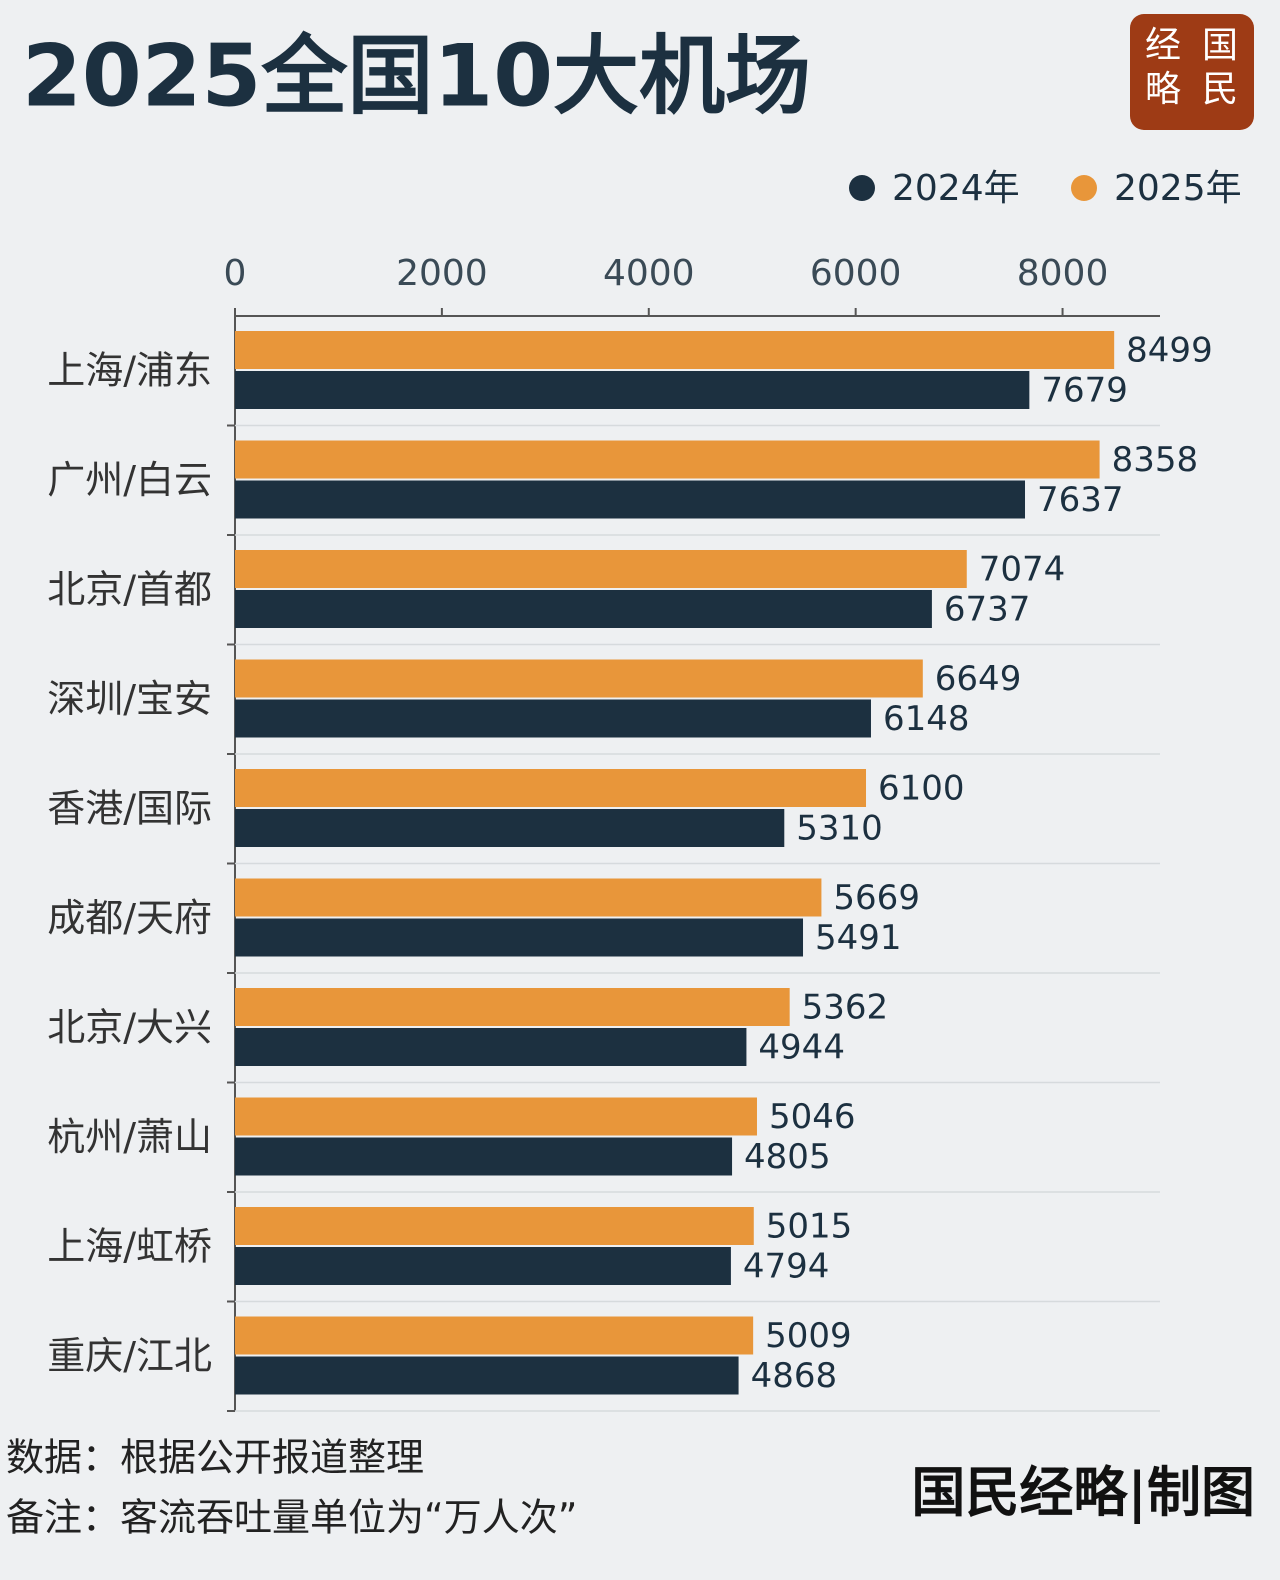 This screenshot has width=1280, height=1580. Describe the element at coordinates (801, 1048) in the screenshot. I see `data-label: 4944` at that location.